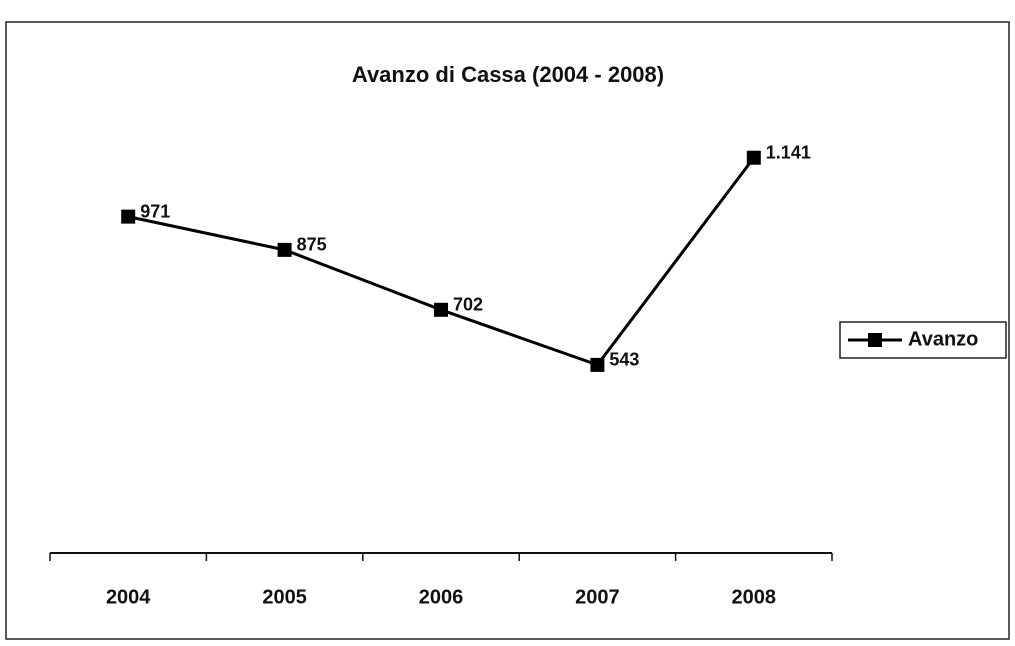 This screenshot has width=1015, height=646. I want to click on x-tick-label: 2007, so click(597, 597).